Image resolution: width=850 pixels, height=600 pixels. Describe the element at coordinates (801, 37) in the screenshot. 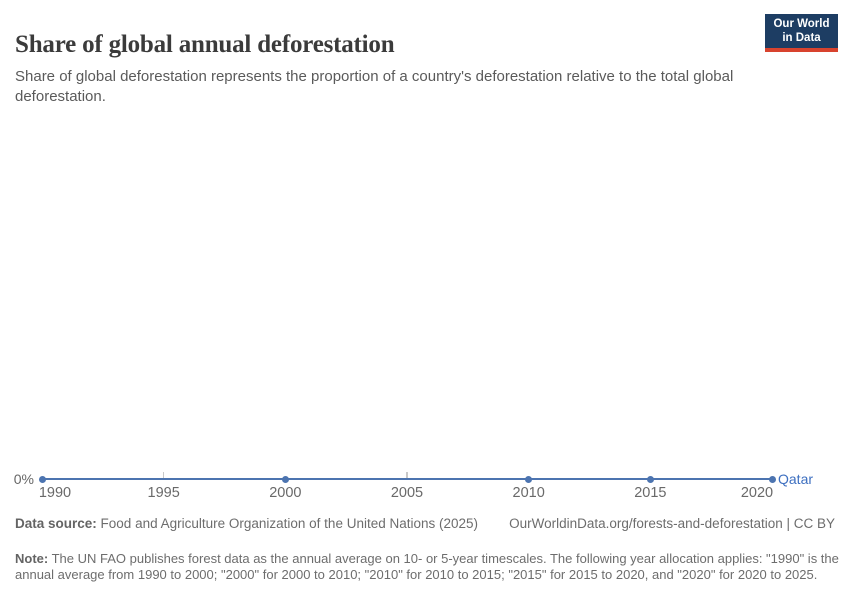

I see `owid-logo-line2: in Data` at that location.